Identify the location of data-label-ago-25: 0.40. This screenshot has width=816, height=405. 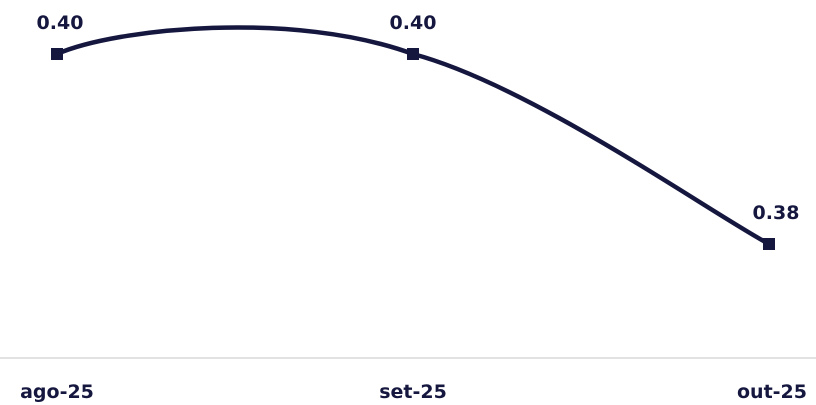
(60, 23).